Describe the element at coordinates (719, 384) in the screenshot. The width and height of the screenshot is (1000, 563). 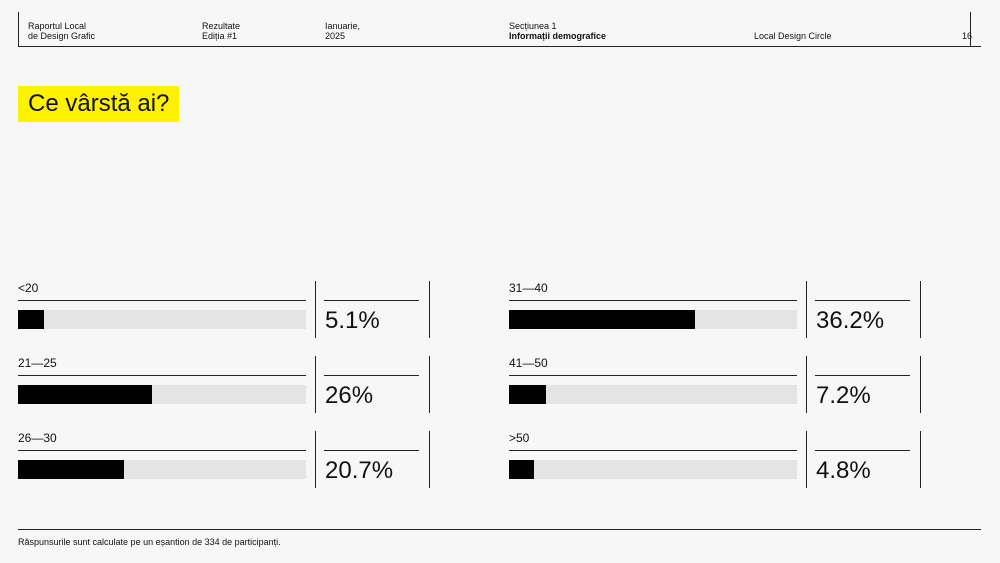
I see `age-group-row: 41—50 7.2%` at that location.